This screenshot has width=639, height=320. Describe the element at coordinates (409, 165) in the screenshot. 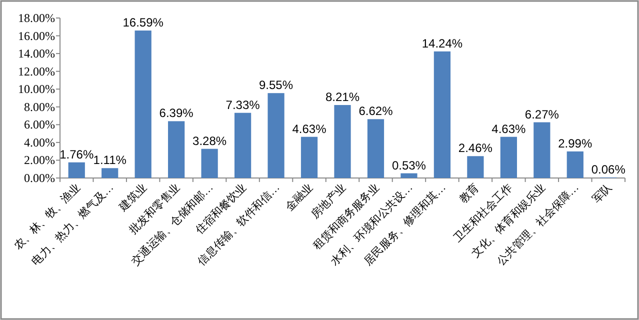

I see `data-label: 0.53%` at that location.